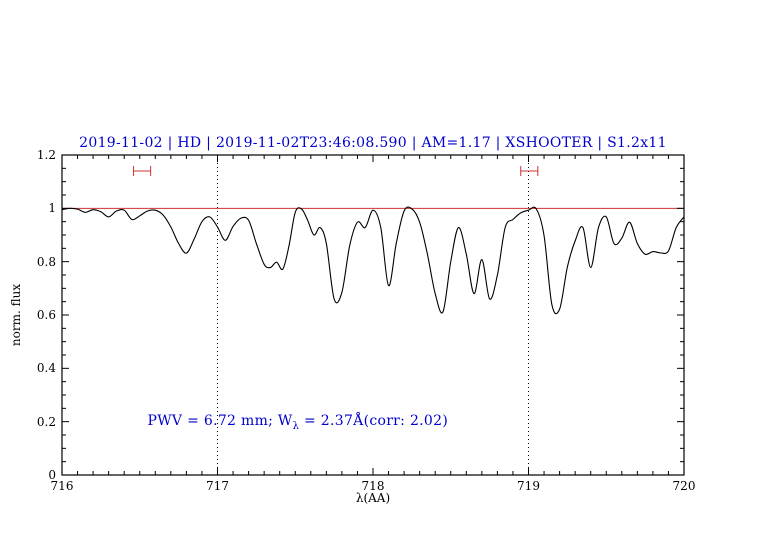  I want to click on x-tick-label: 719, so click(528, 486).